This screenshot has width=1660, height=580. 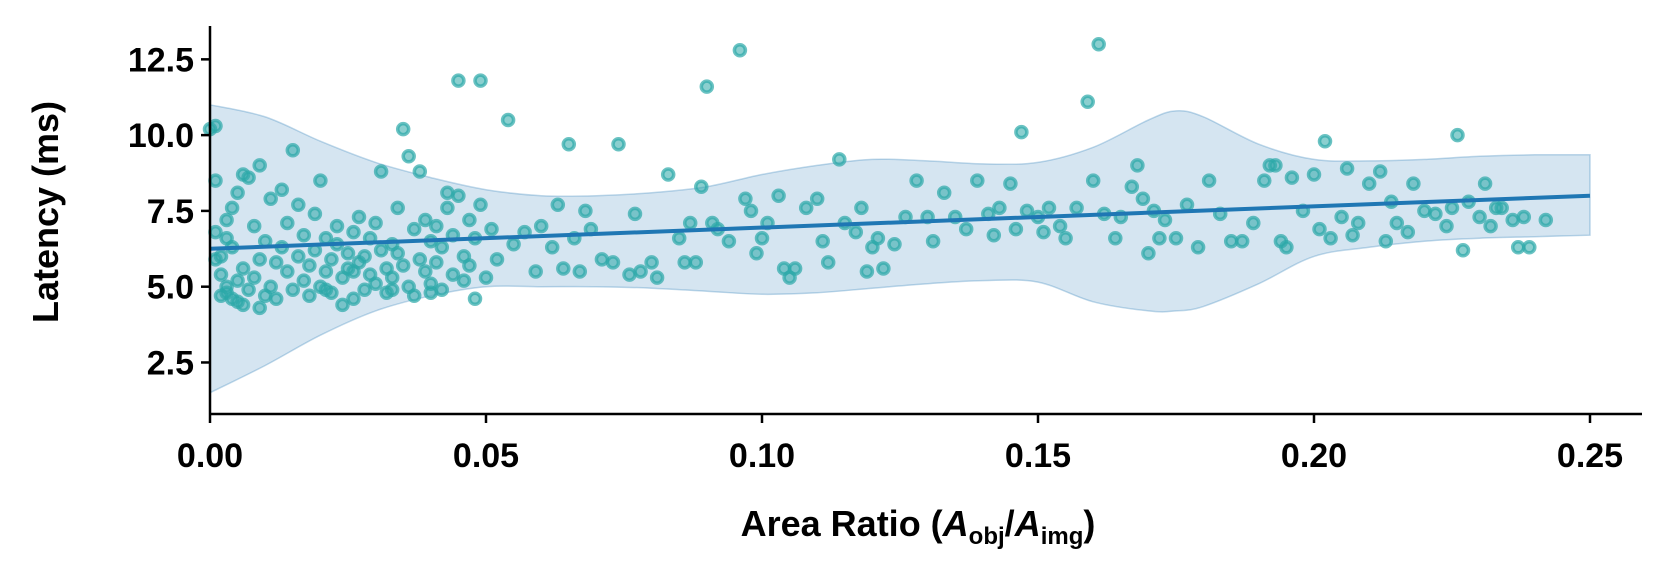 What do you see at coordinates (955, 523) in the screenshot?
I see `x-axis-title-a1: A` at bounding box center [955, 523].